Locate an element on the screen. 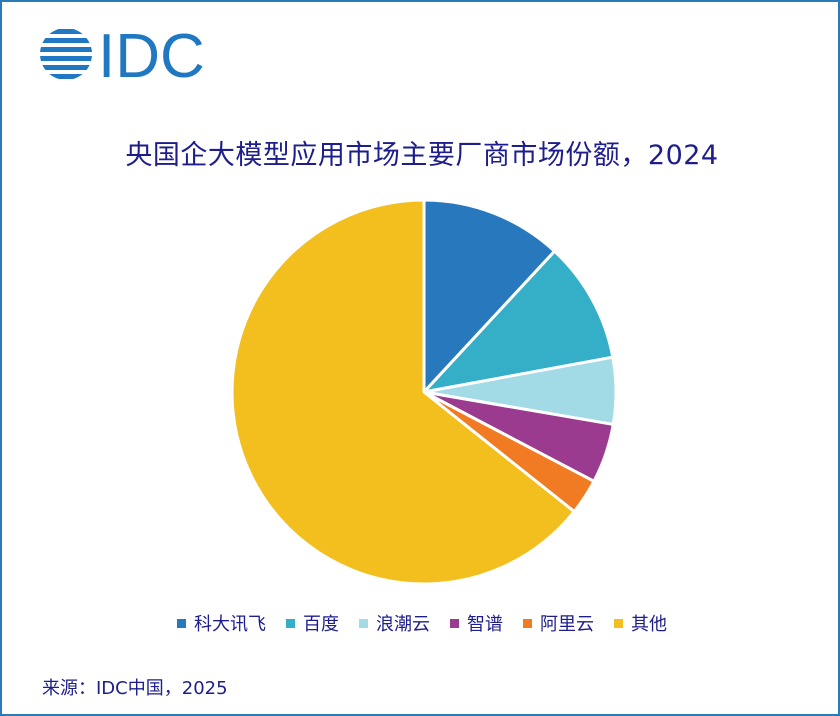 The image size is (840, 716). legend-item-3: 智谱 is located at coordinates (476, 623).